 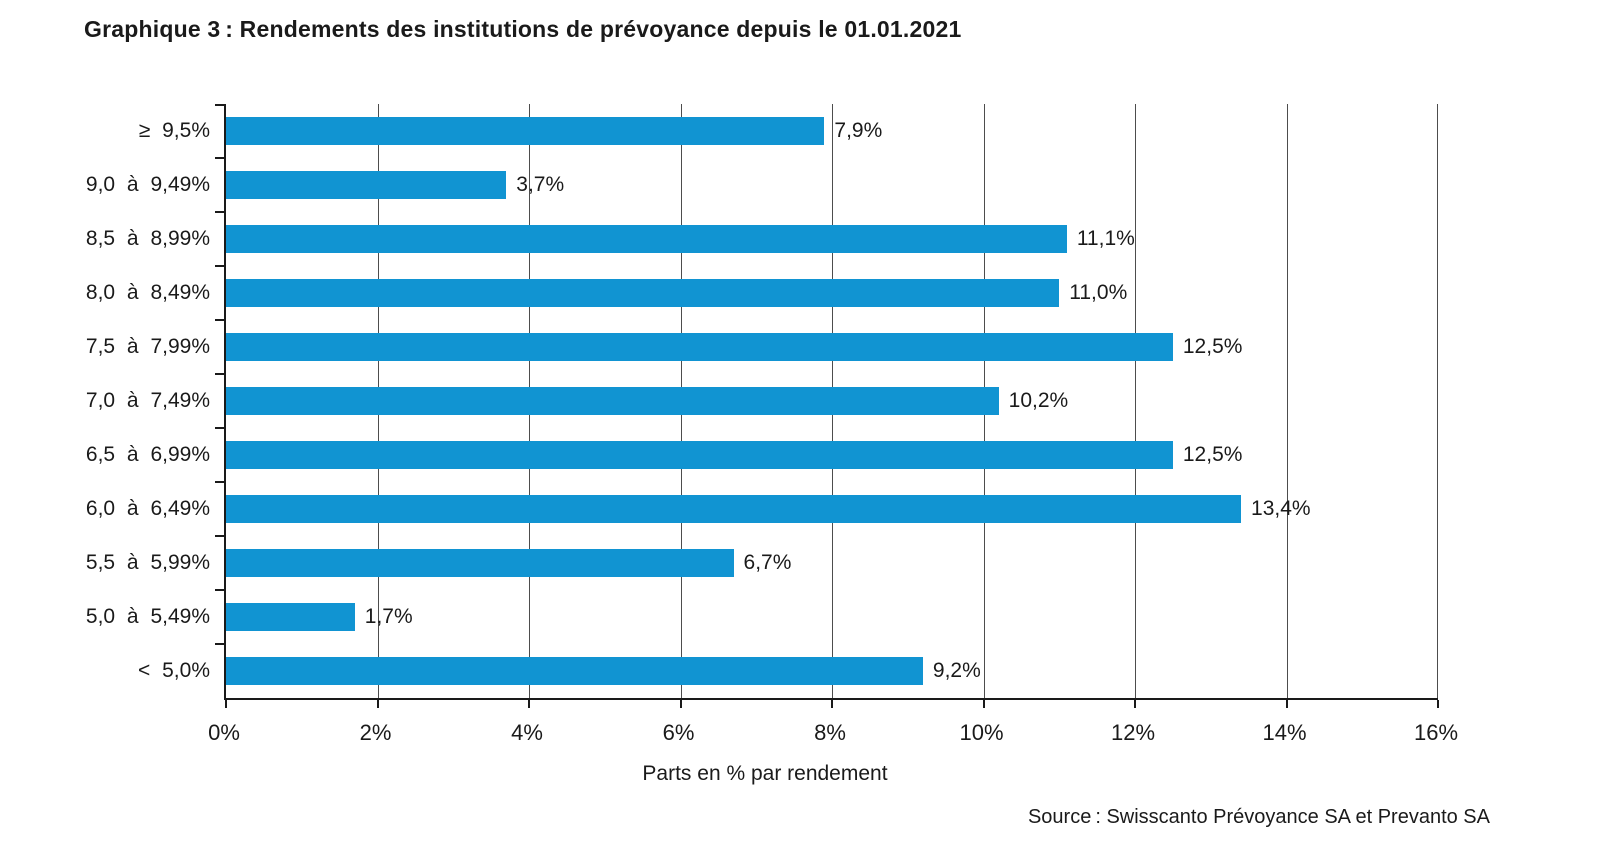 What do you see at coordinates (1133, 732) in the screenshot?
I see `x-tick-label: 12%` at bounding box center [1133, 732].